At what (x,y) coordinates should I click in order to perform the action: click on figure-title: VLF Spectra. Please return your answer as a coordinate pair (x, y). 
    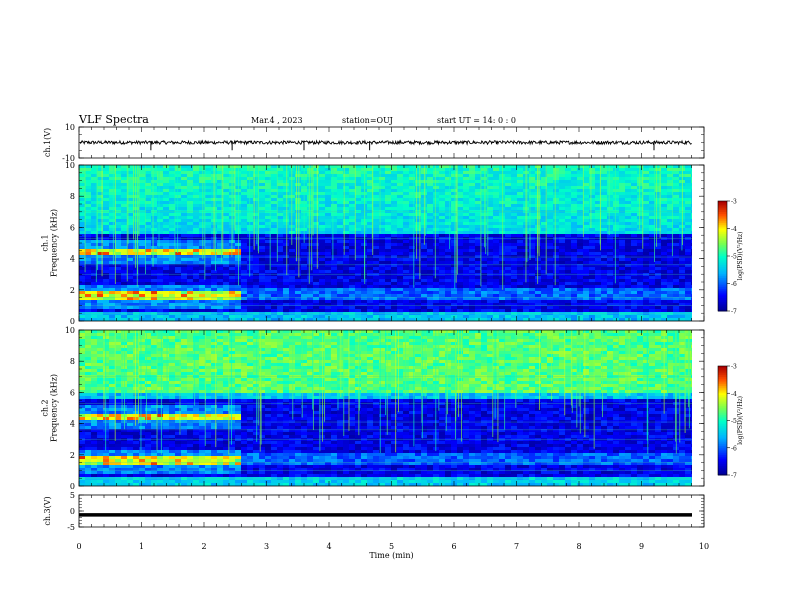
    Looking at the image, I should click on (113, 119).